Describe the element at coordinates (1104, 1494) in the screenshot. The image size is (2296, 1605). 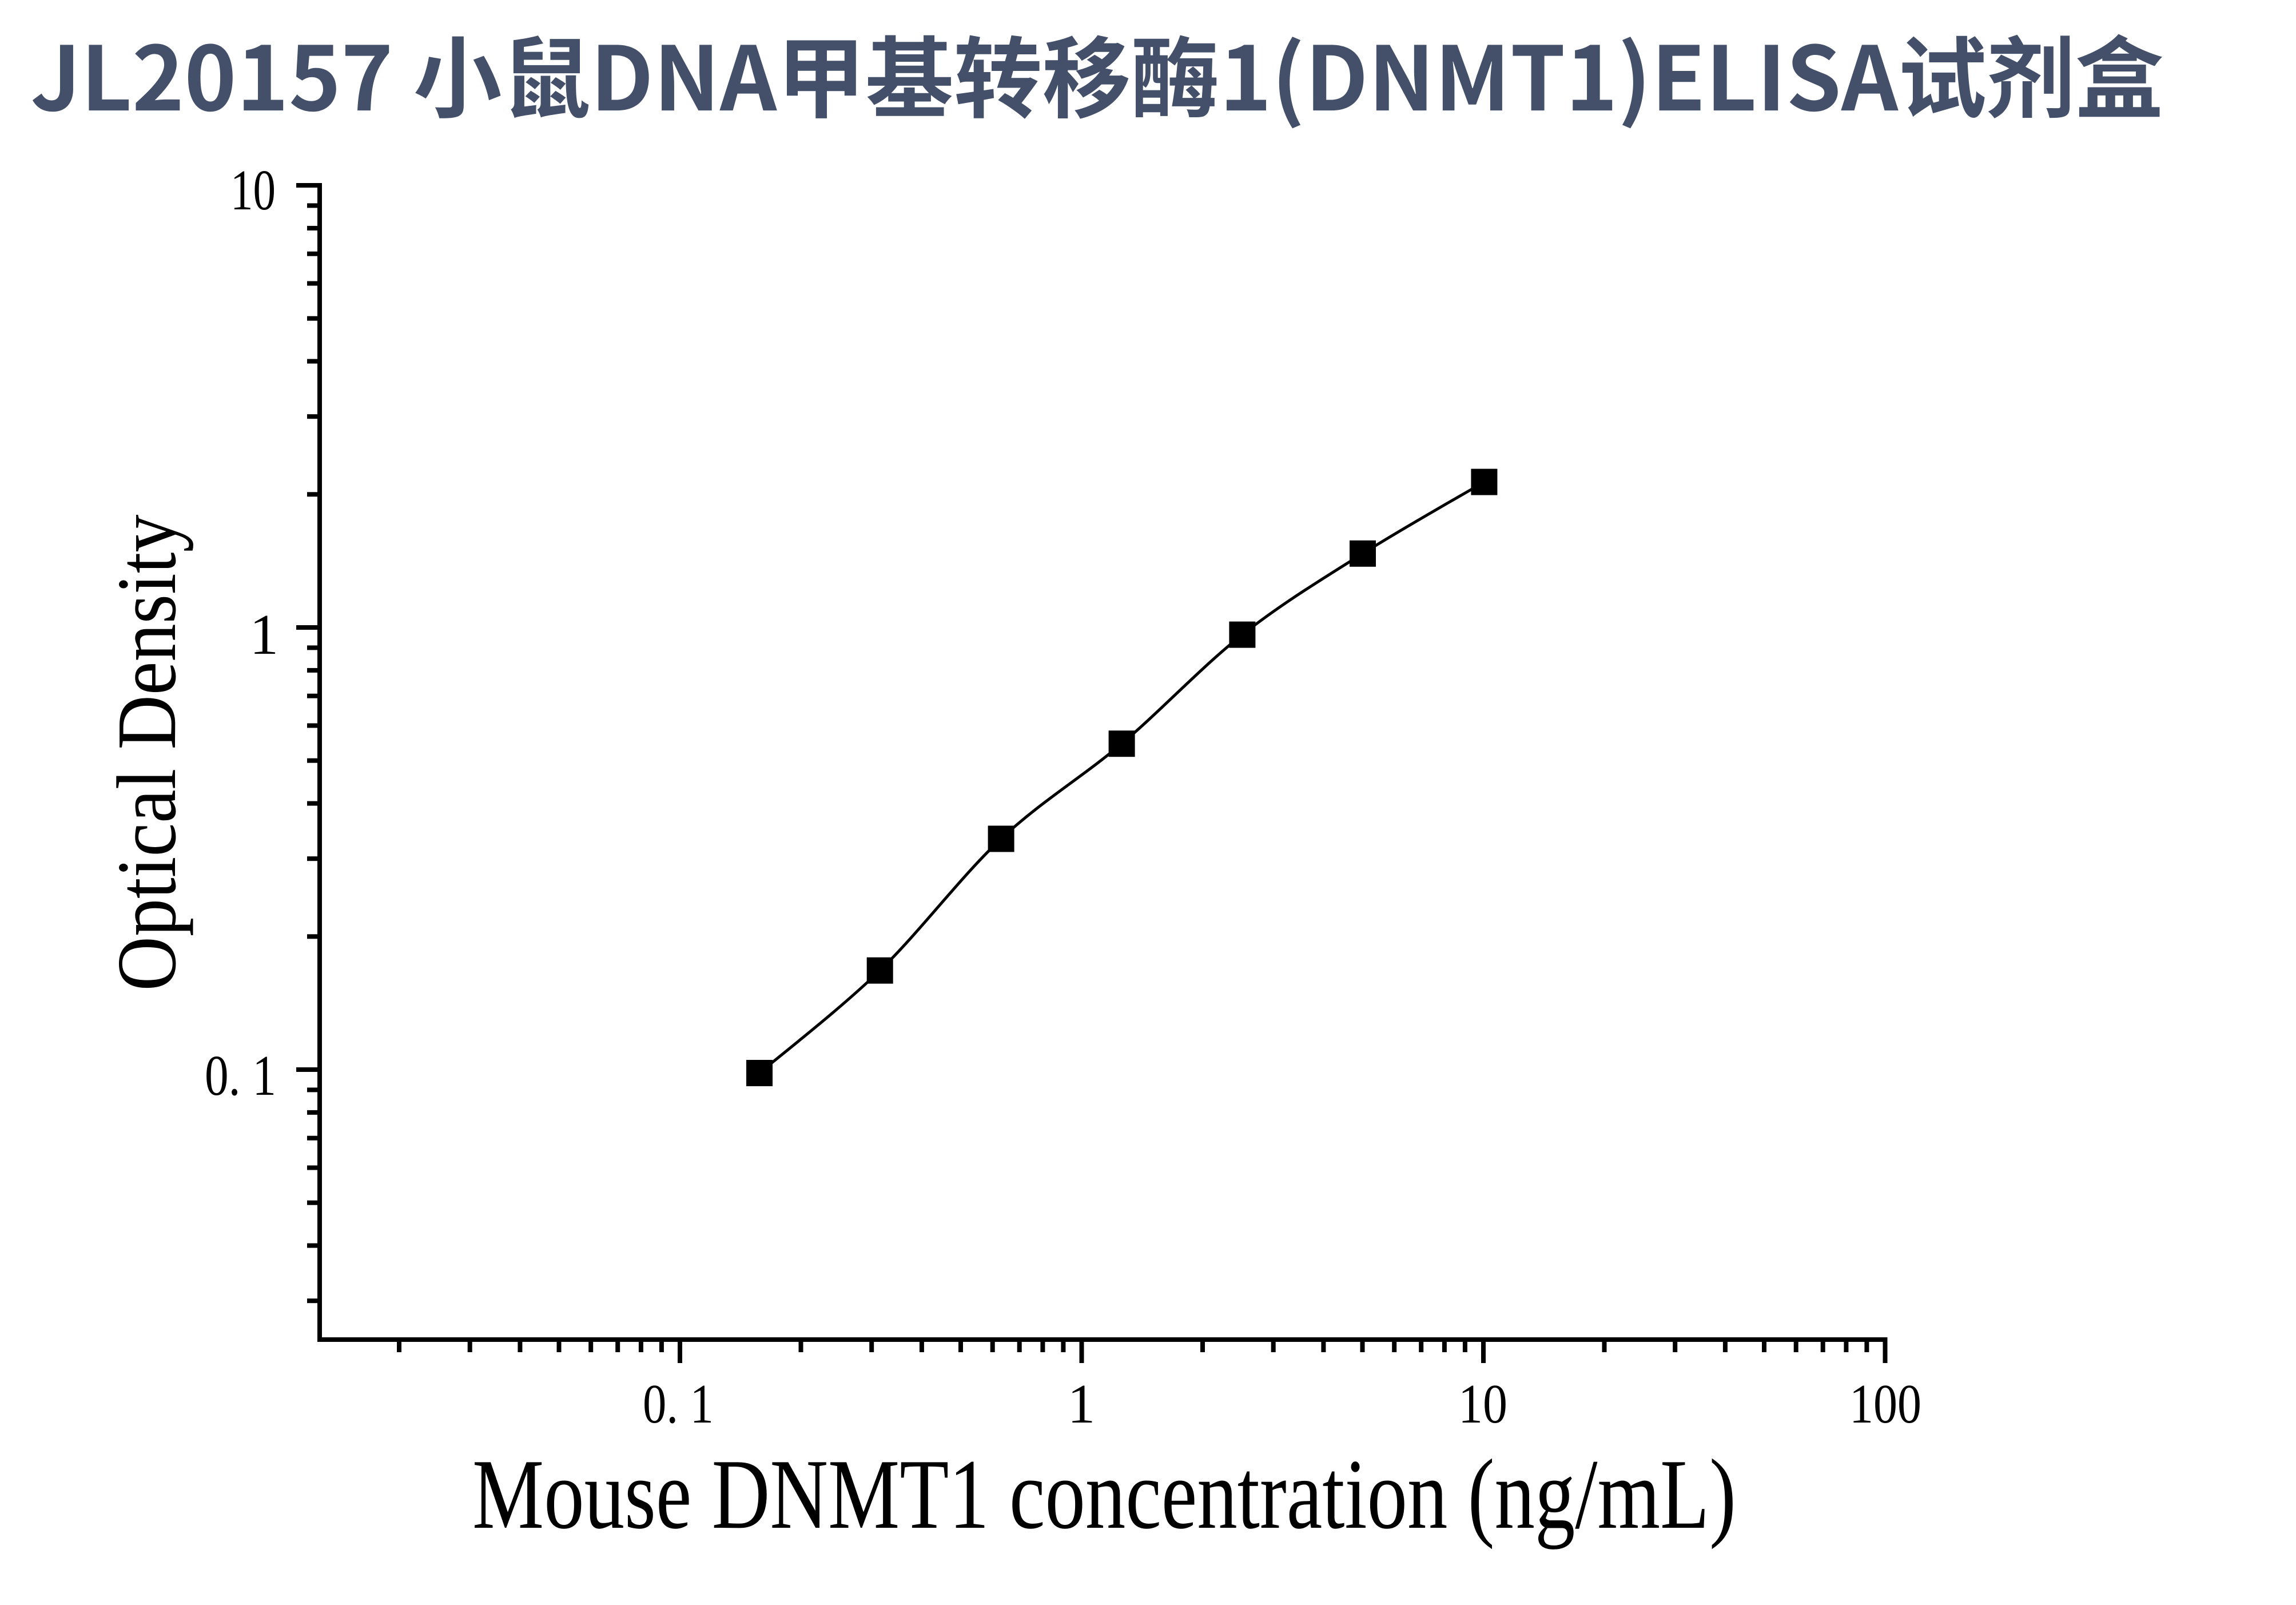
I see `svg-text:Mouse DNMT1 concentration (ng/: Mouse DNMT1 concentration (ng/mL)` at that location.